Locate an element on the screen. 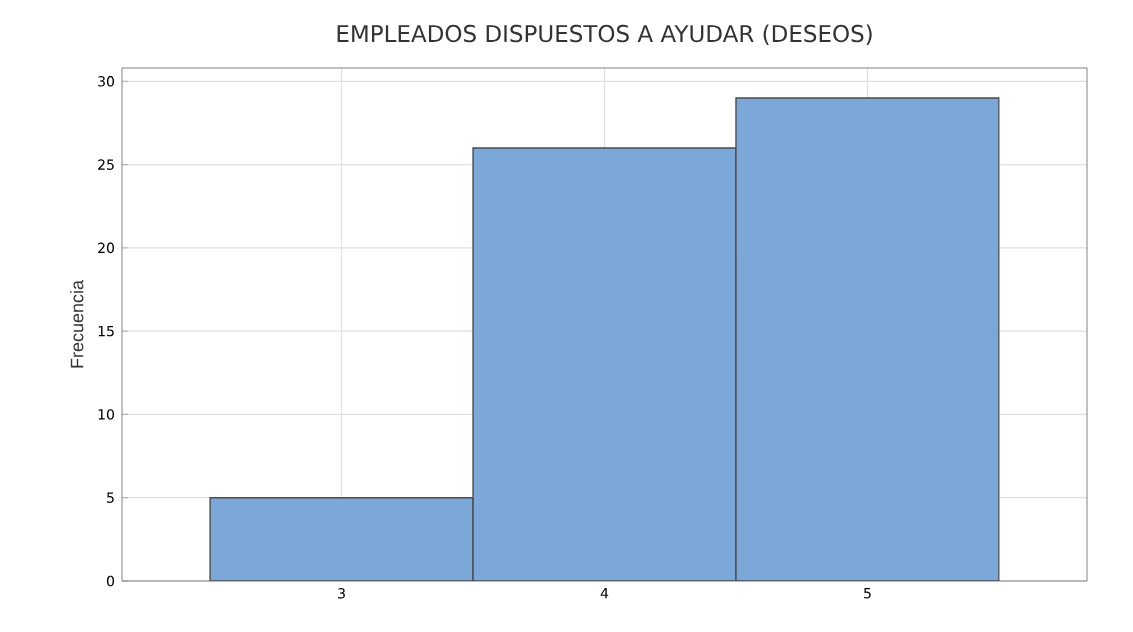 Image resolution: width=1133 pixels, height=632 pixels. x-tick-label: 3 is located at coordinates (341, 593).